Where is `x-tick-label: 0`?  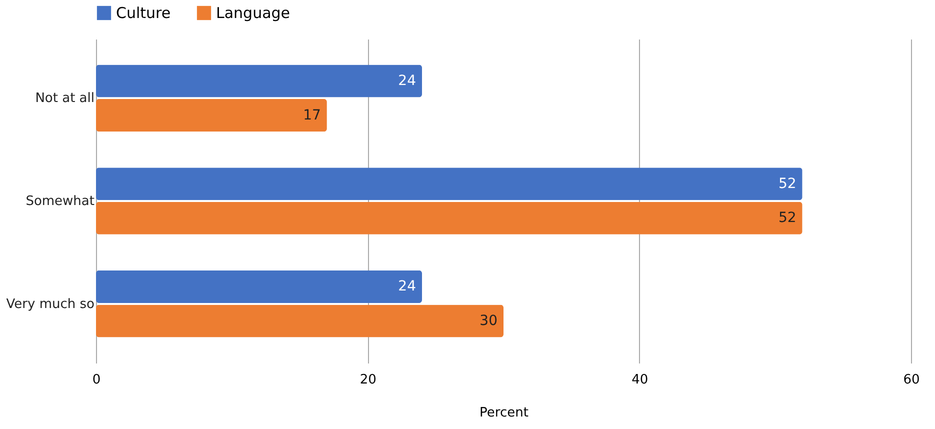 x-tick-label: 0 is located at coordinates (96, 380).